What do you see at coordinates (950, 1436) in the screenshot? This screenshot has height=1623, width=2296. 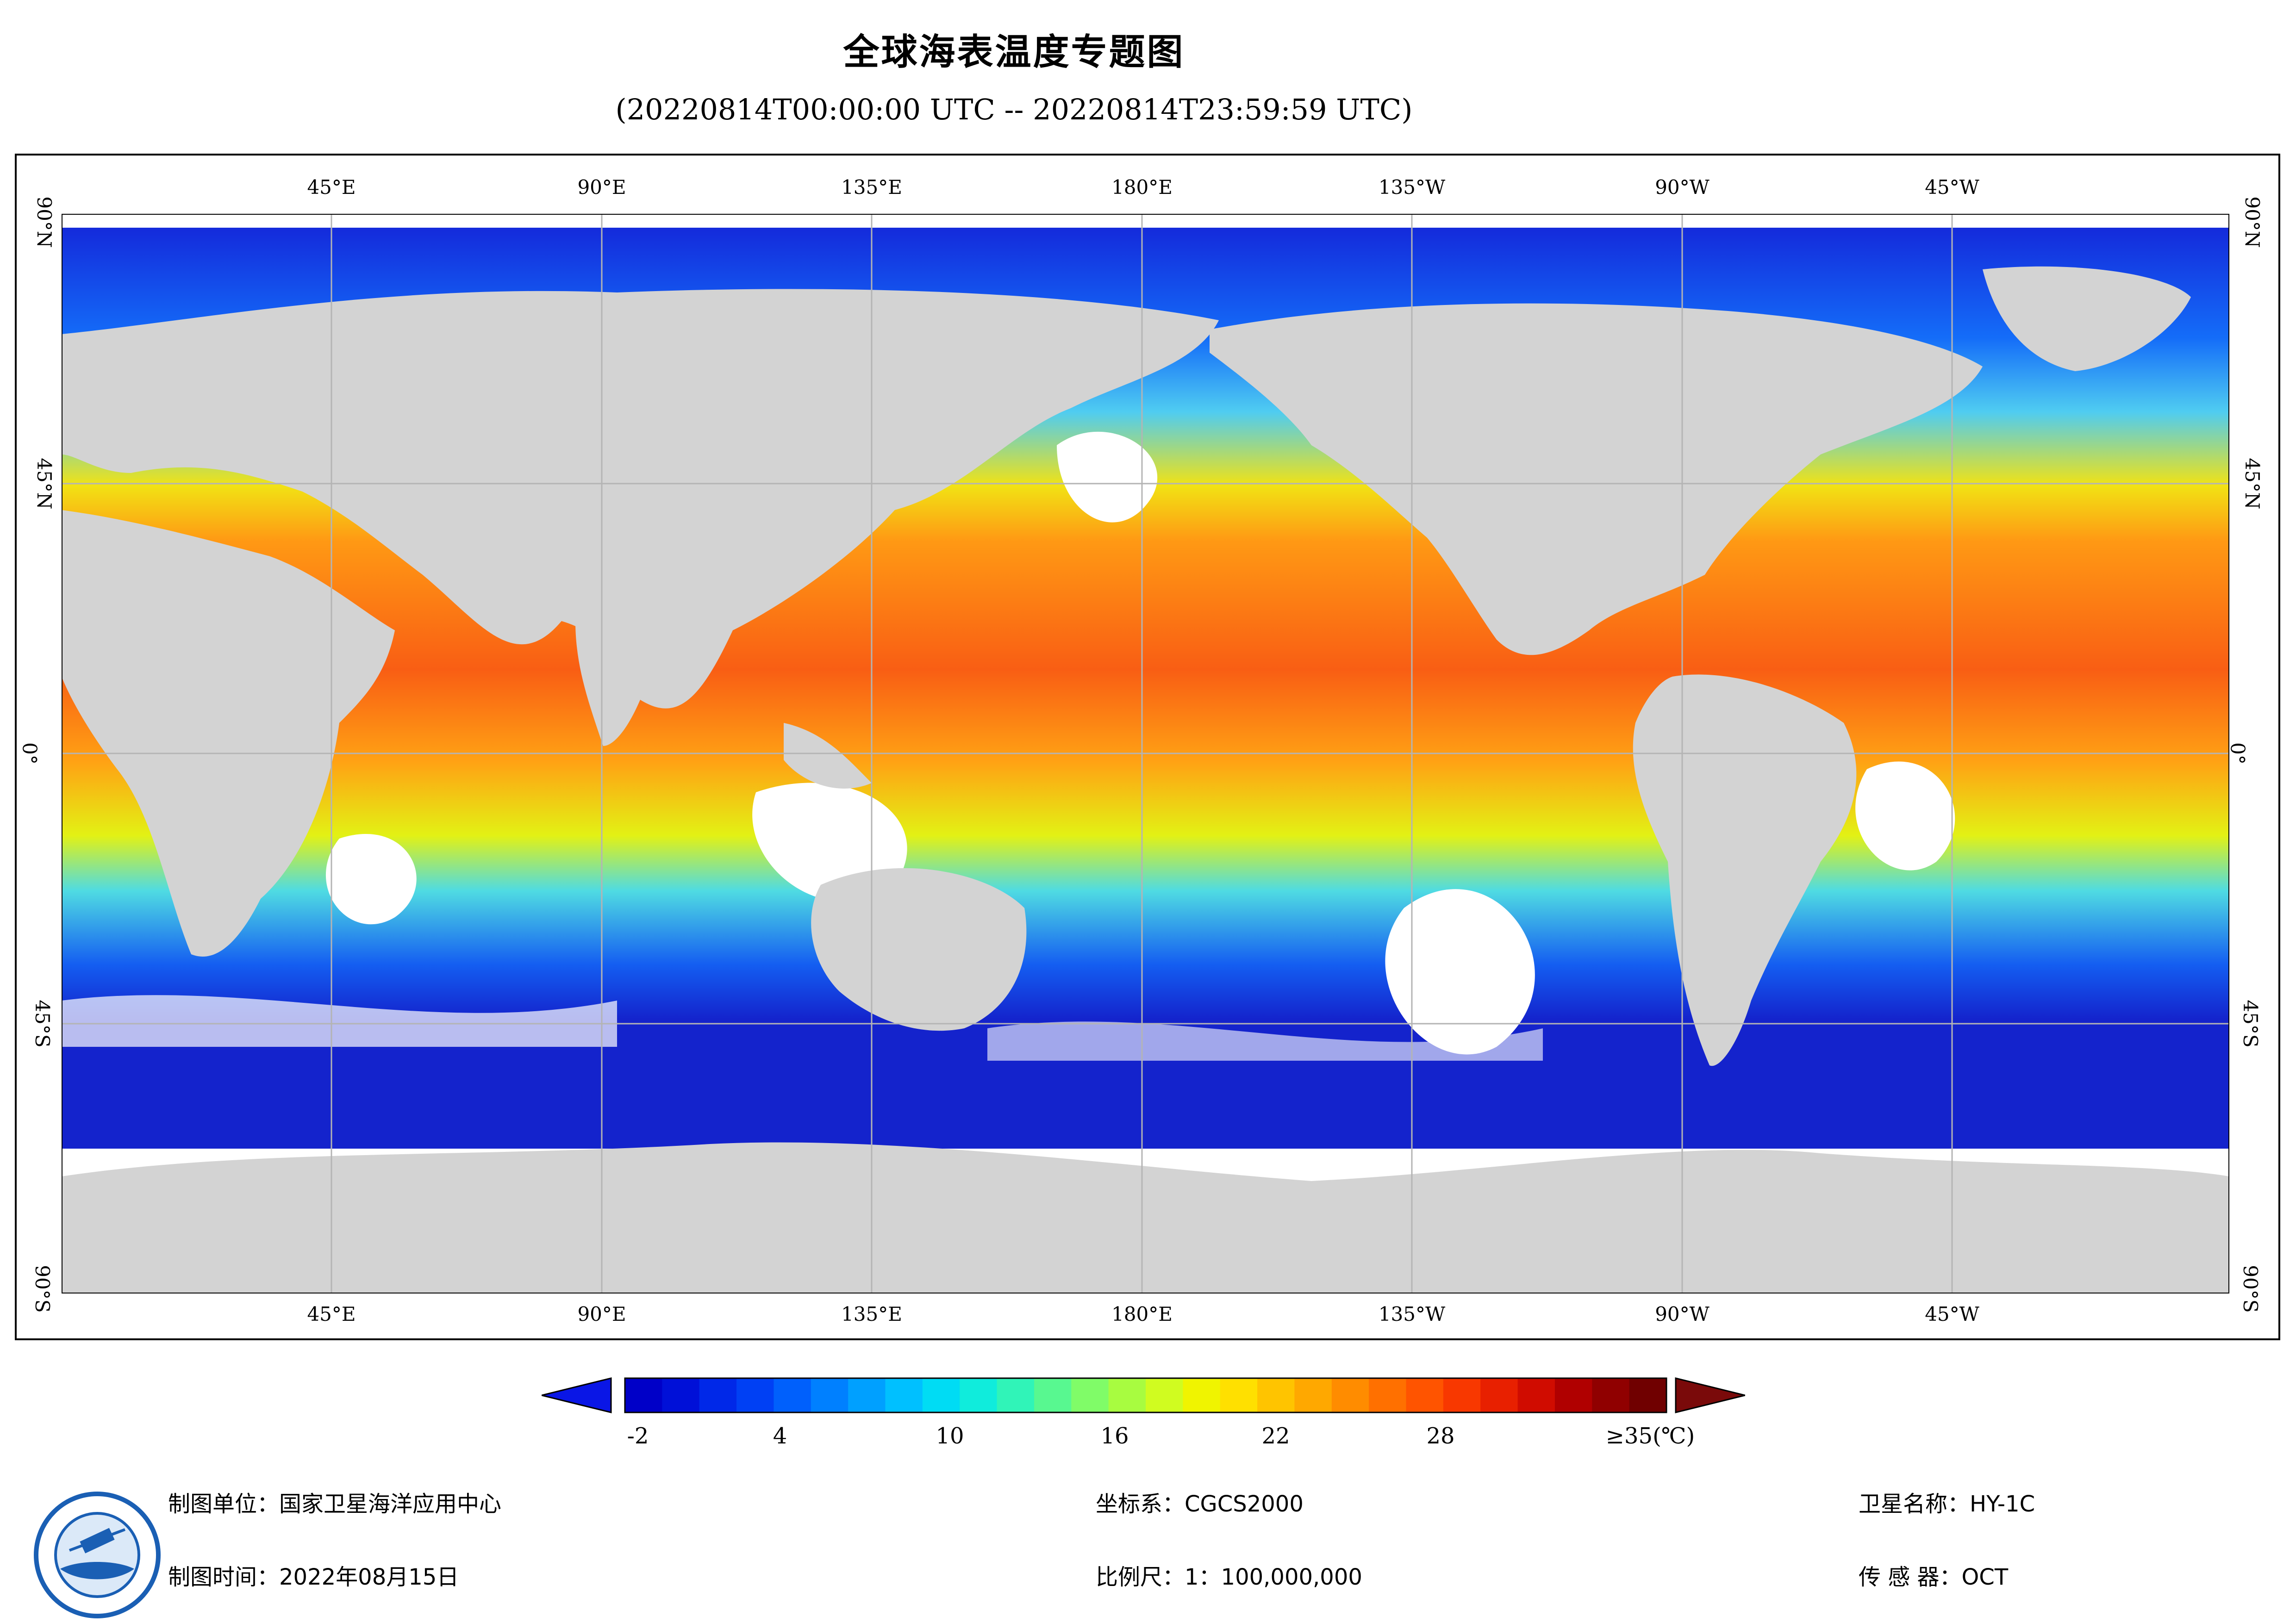 I see `colorbar-tick-label: 10` at bounding box center [950, 1436].